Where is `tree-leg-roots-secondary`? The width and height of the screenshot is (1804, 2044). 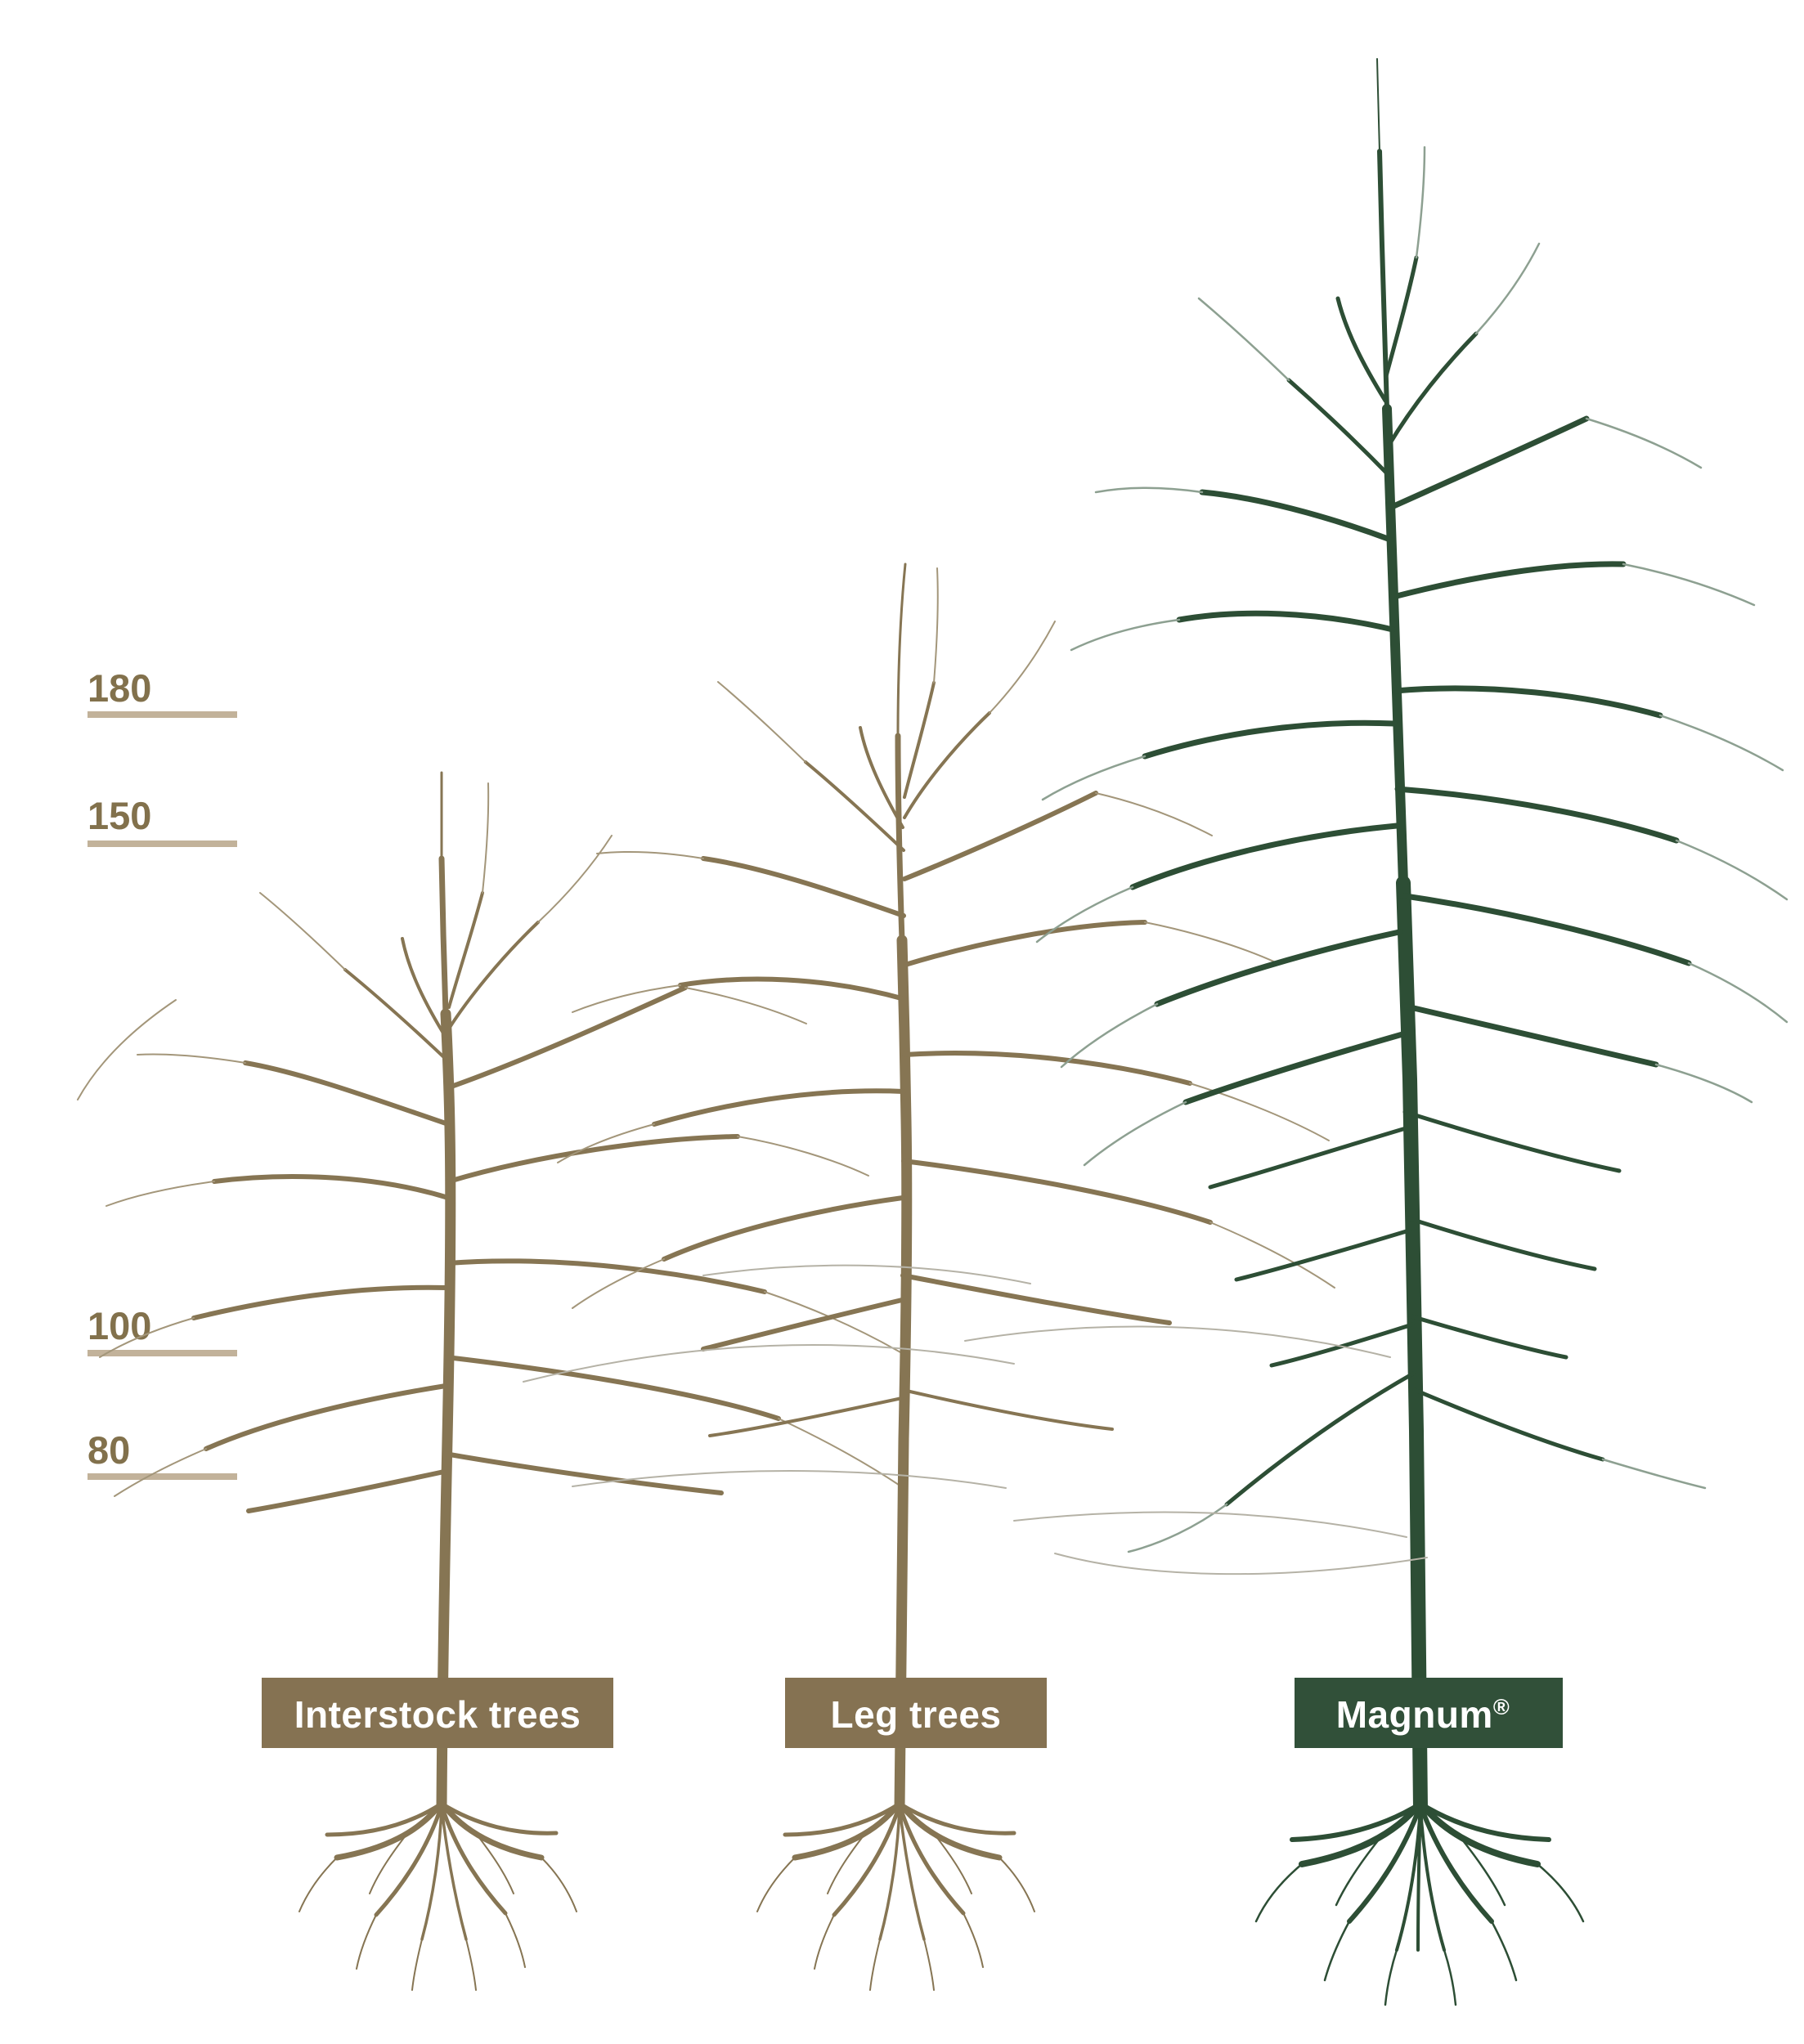
tree-leg-roots-secondary is located at coordinates (899, 1859).